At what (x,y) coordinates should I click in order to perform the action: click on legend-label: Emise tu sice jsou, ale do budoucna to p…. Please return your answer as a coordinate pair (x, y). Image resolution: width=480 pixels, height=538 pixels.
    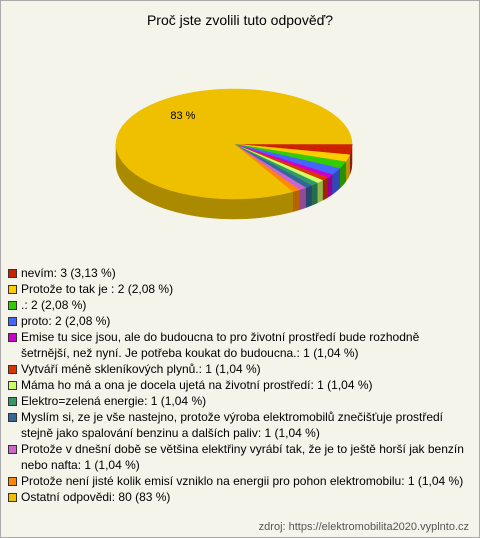
    Looking at the image, I should click on (220, 345).